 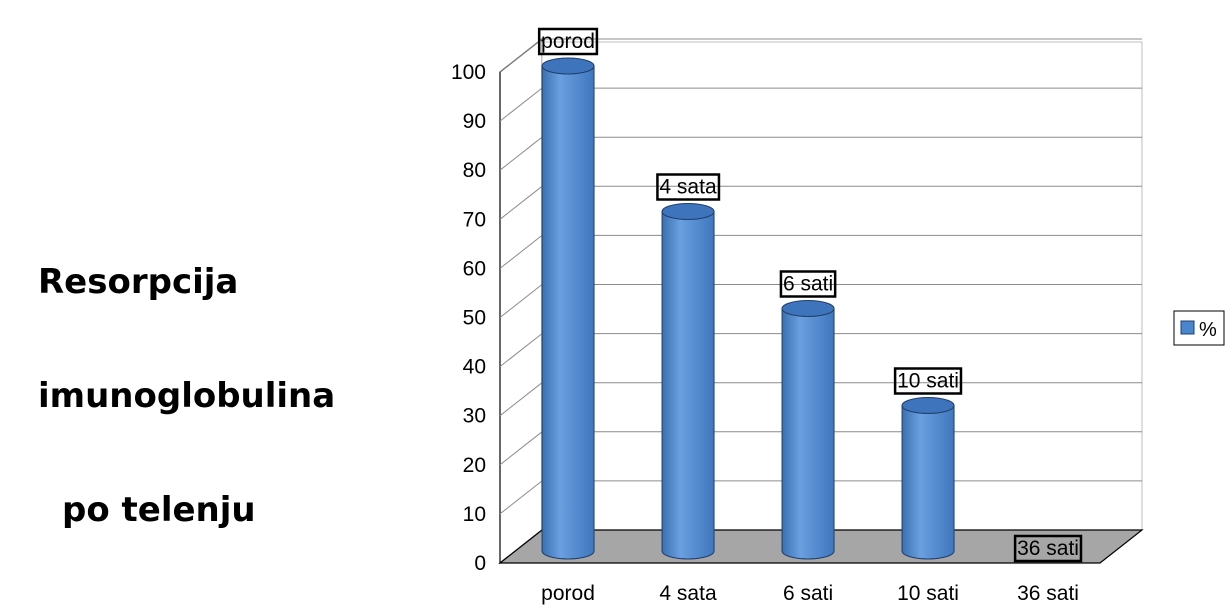 I want to click on y-axis-tick-labels: 0 10 20 30 40 50 60 70 80 90 100, so click(x=468, y=318).